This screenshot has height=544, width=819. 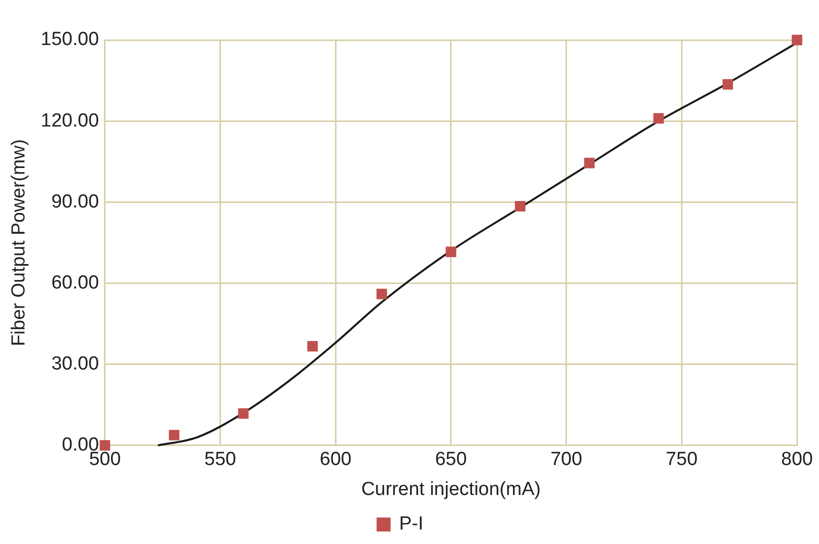 I want to click on y-tick-label: 90.00, so click(x=75, y=201).